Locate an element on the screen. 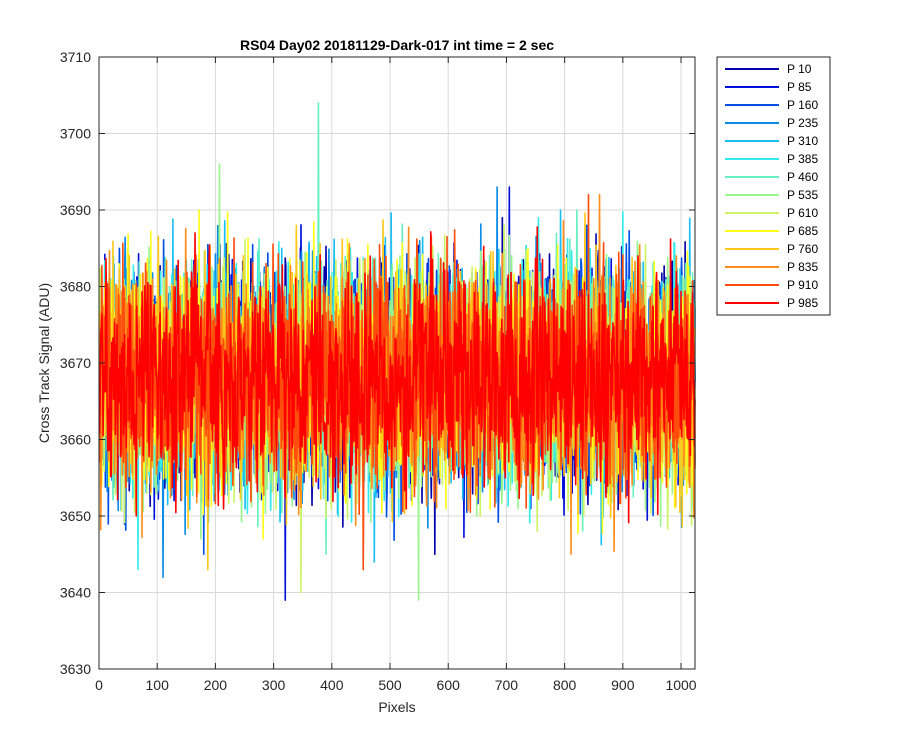  legend-label: P 460 is located at coordinates (802, 177).